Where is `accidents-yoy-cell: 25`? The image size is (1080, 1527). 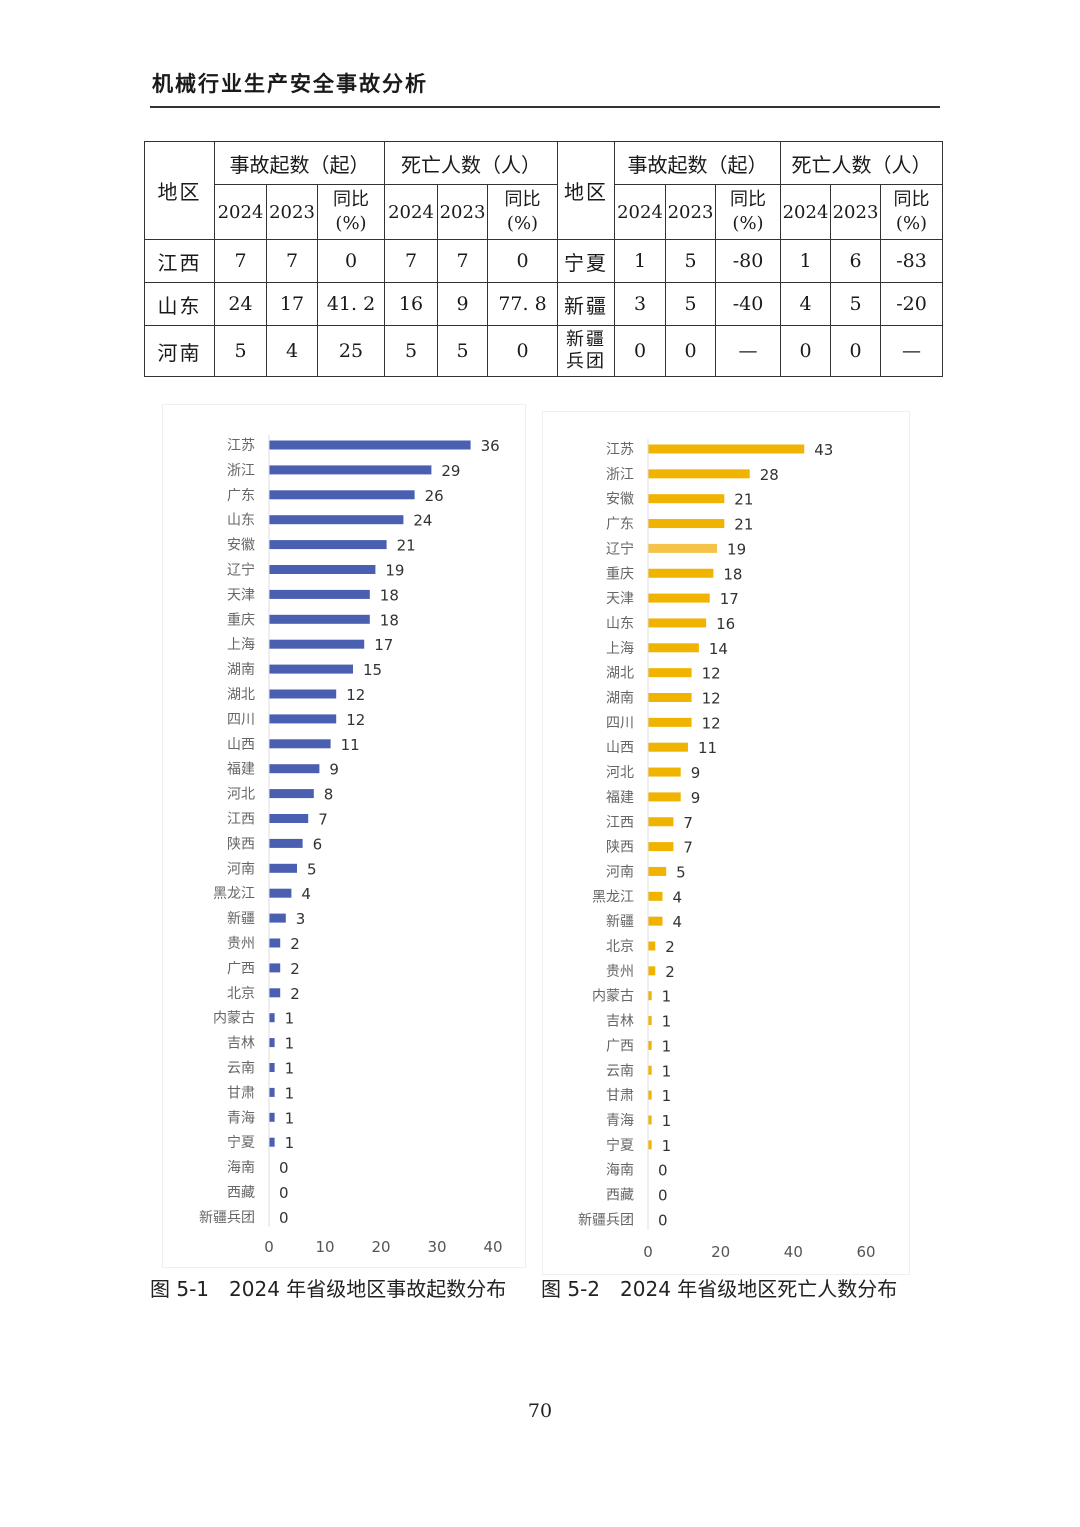
accidents-yoy-cell: 25 is located at coordinates (351, 351).